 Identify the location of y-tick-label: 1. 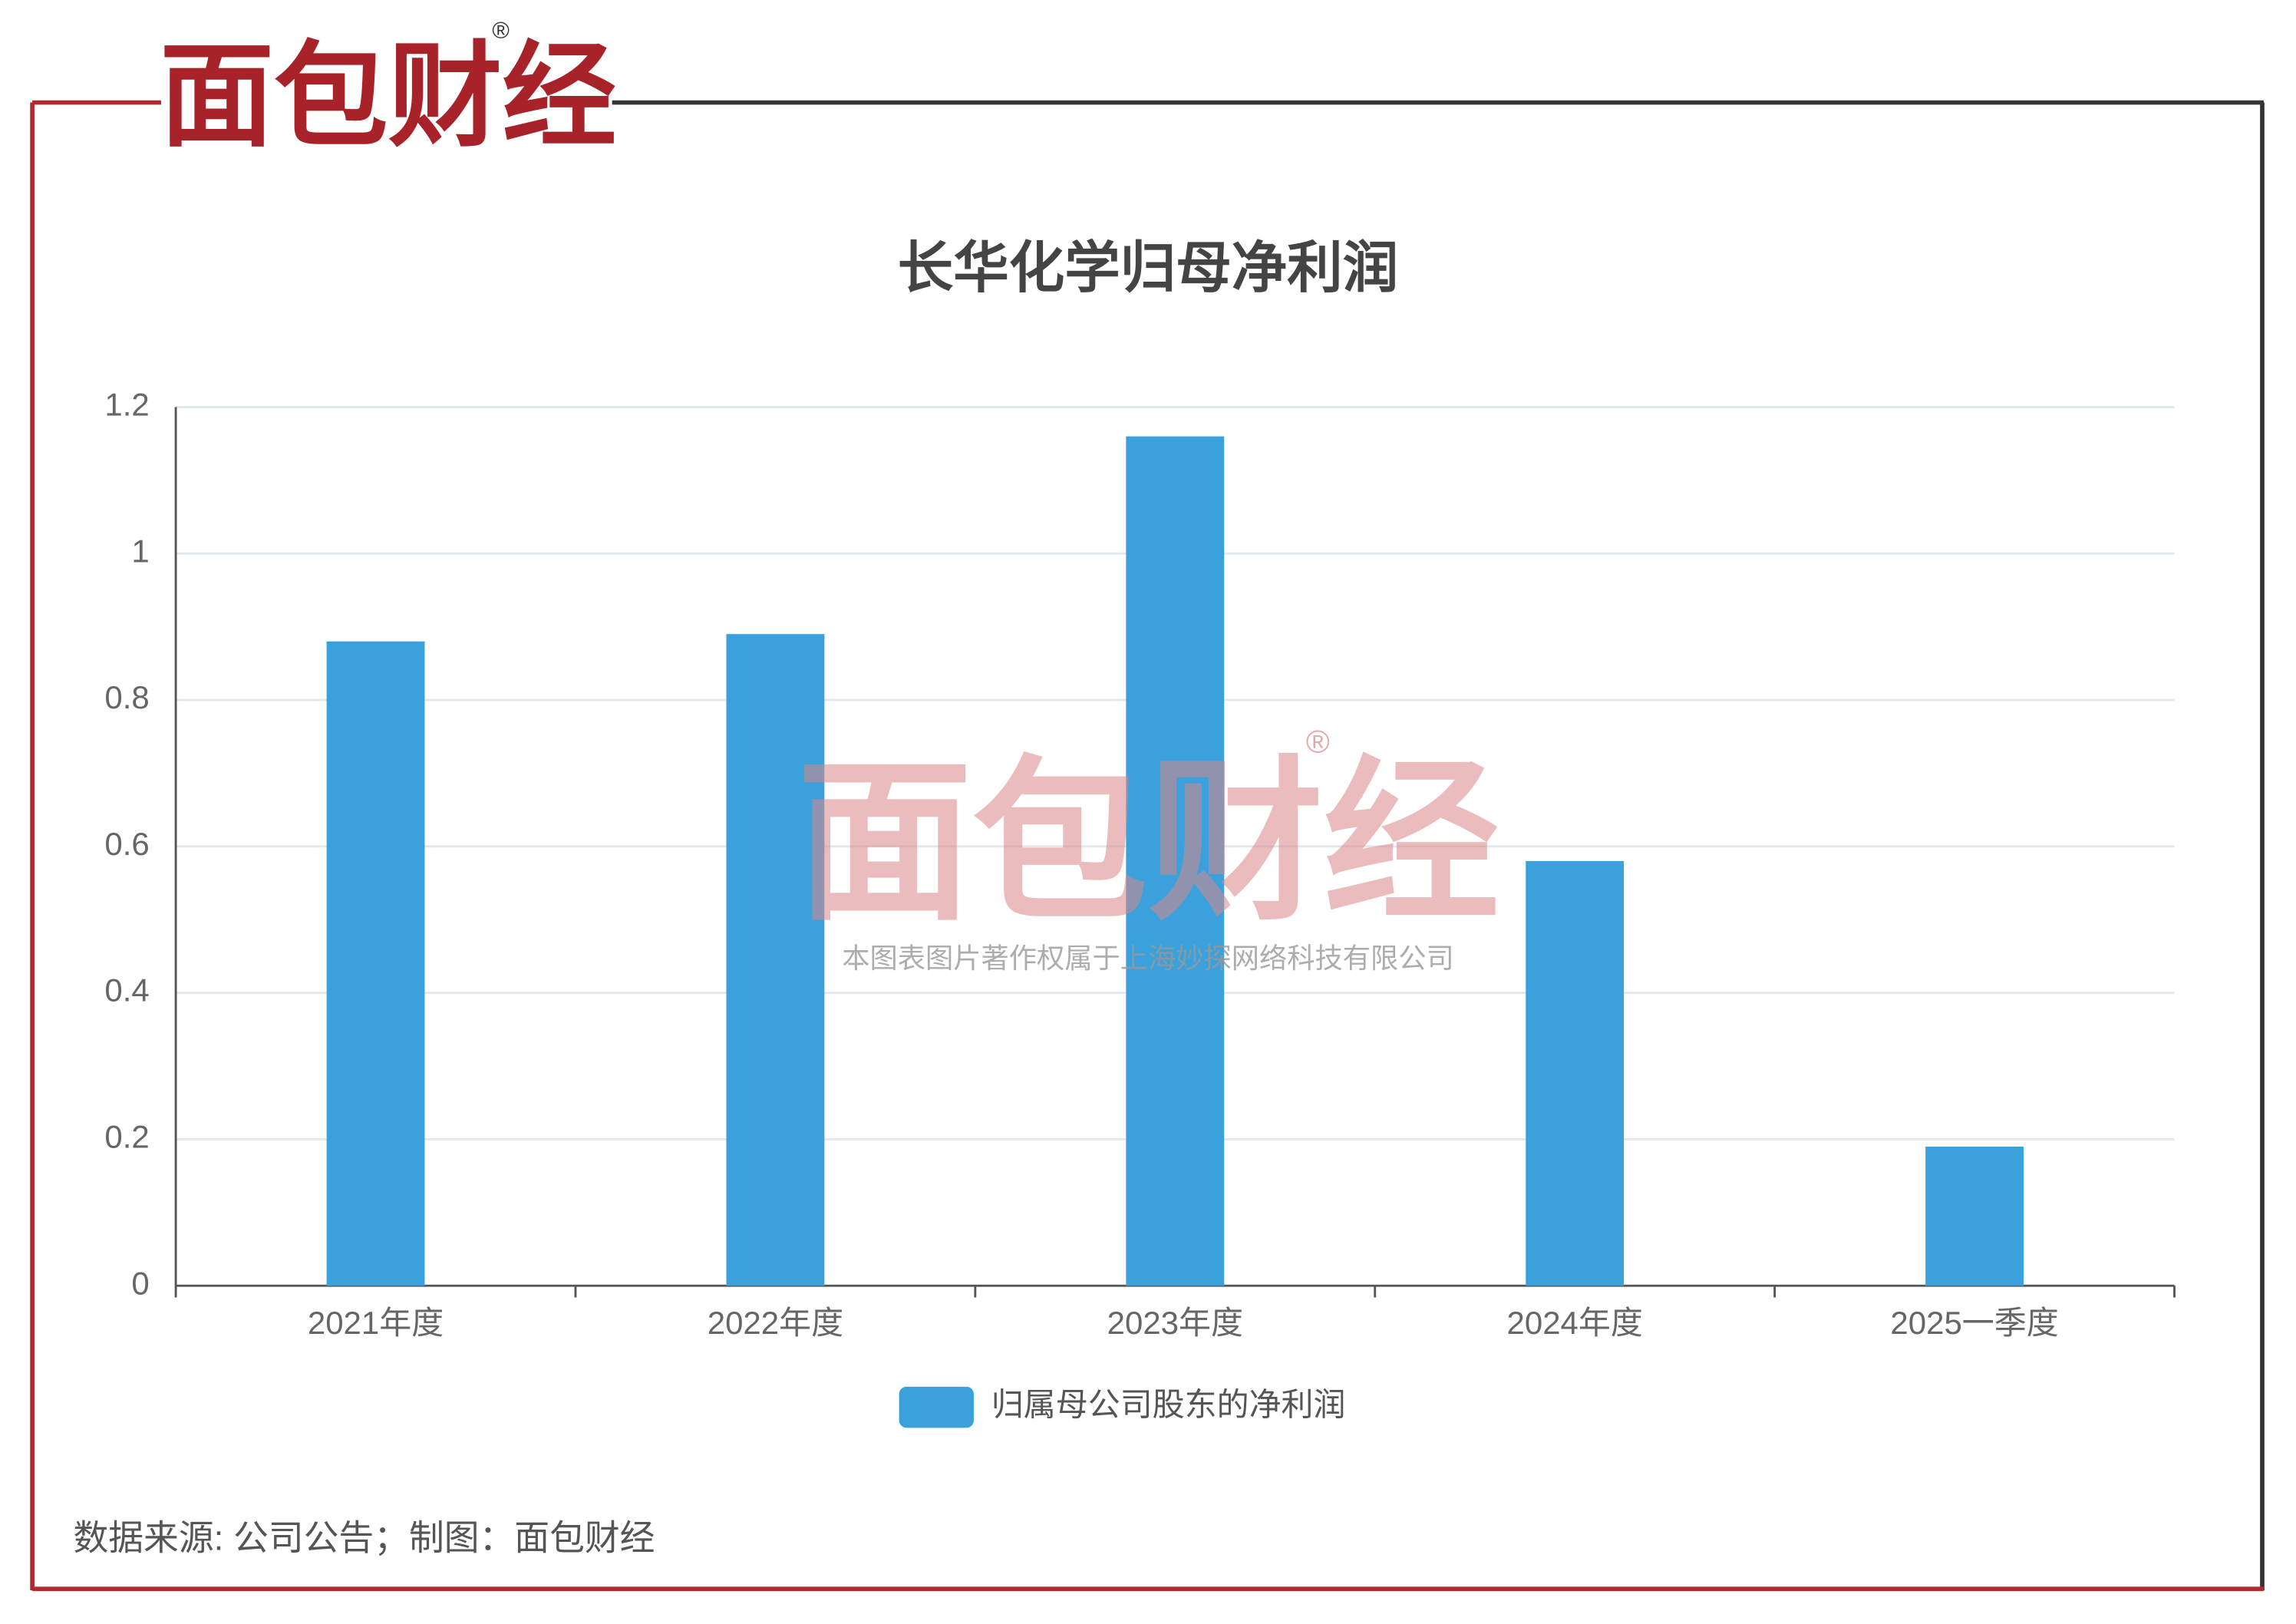
(140, 551).